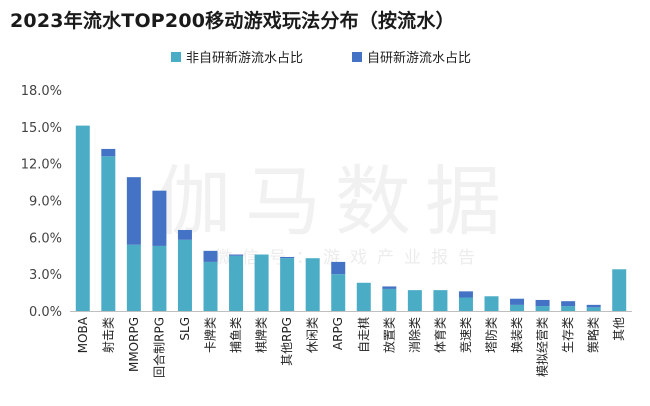  Describe the element at coordinates (41, 128) in the screenshot. I see `y-tick-label: 15.0%` at that location.